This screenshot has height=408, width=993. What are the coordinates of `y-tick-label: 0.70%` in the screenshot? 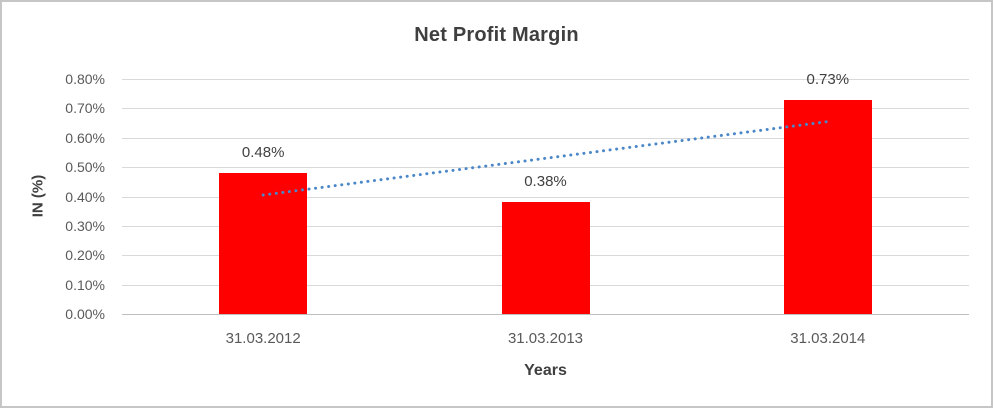 It's located at (85, 108).